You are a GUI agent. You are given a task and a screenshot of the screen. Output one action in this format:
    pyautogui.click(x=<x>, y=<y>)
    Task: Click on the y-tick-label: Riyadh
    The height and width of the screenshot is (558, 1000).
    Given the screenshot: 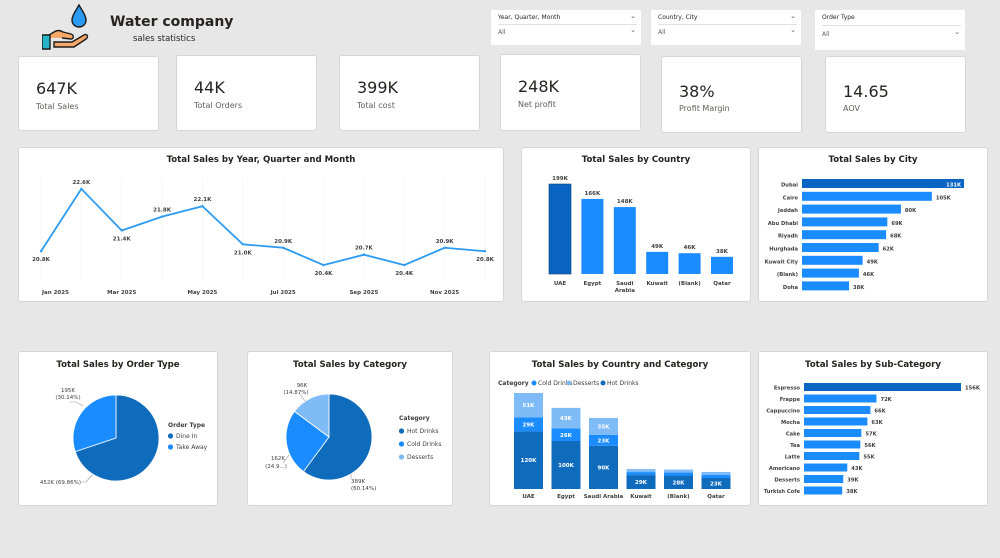 What is the action you would take?
    pyautogui.click(x=788, y=237)
    